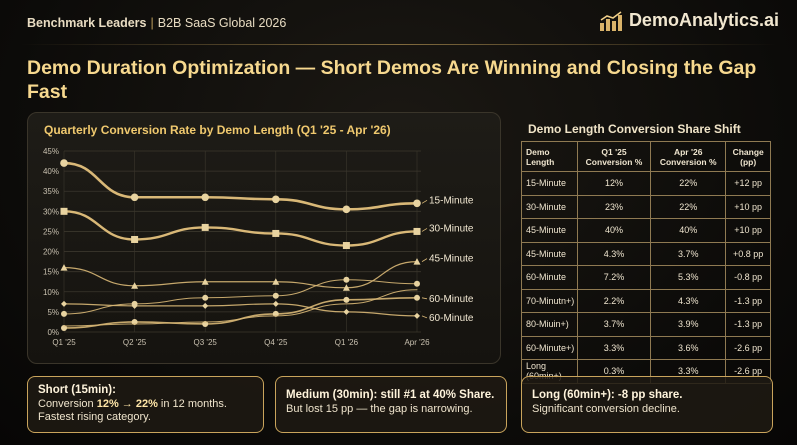  I want to click on table-row: 45-Minute 40% 40% +10 pp, so click(646, 230).